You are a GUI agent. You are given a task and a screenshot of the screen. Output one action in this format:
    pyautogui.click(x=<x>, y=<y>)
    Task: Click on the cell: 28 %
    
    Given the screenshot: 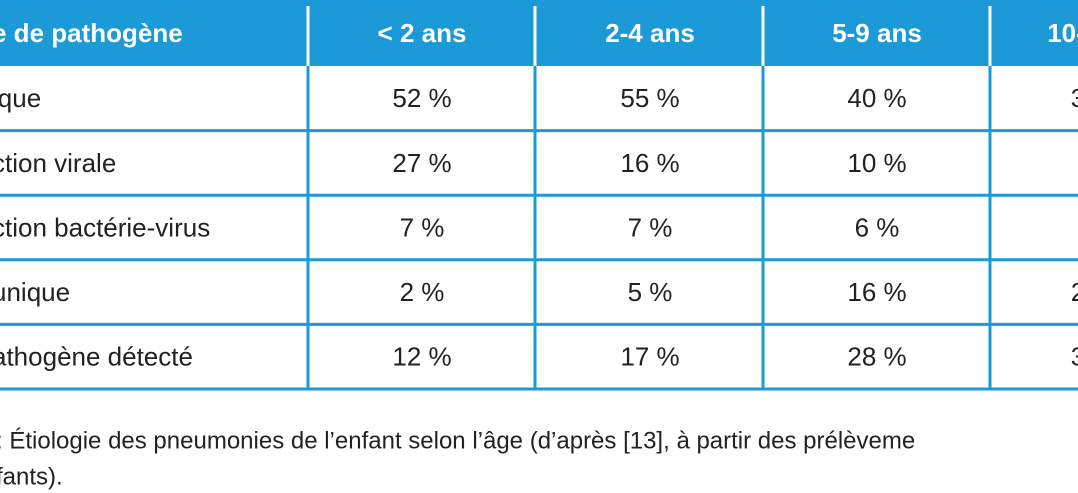 What is the action you would take?
    pyautogui.click(x=876, y=357)
    